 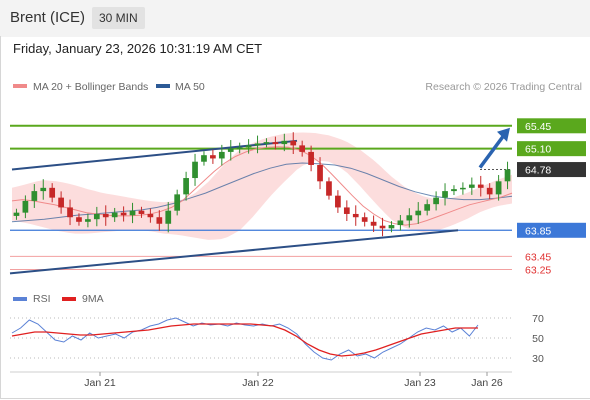 I want to click on ma50-legend-label: MA 50, so click(x=190, y=87).